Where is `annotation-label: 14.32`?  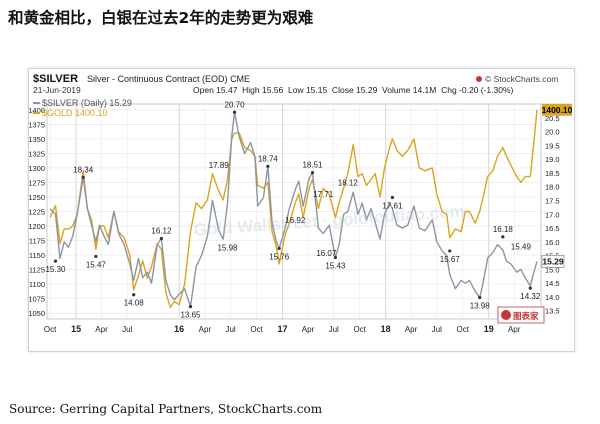 annotation-label: 14.32 is located at coordinates (530, 296).